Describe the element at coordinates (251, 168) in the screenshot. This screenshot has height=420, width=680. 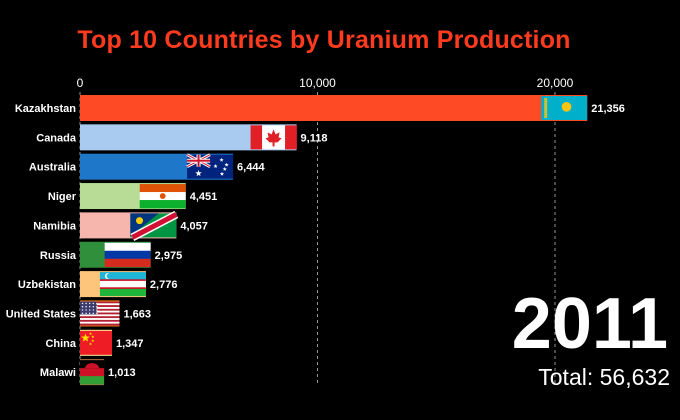
I see `value-label: 6,444` at that location.